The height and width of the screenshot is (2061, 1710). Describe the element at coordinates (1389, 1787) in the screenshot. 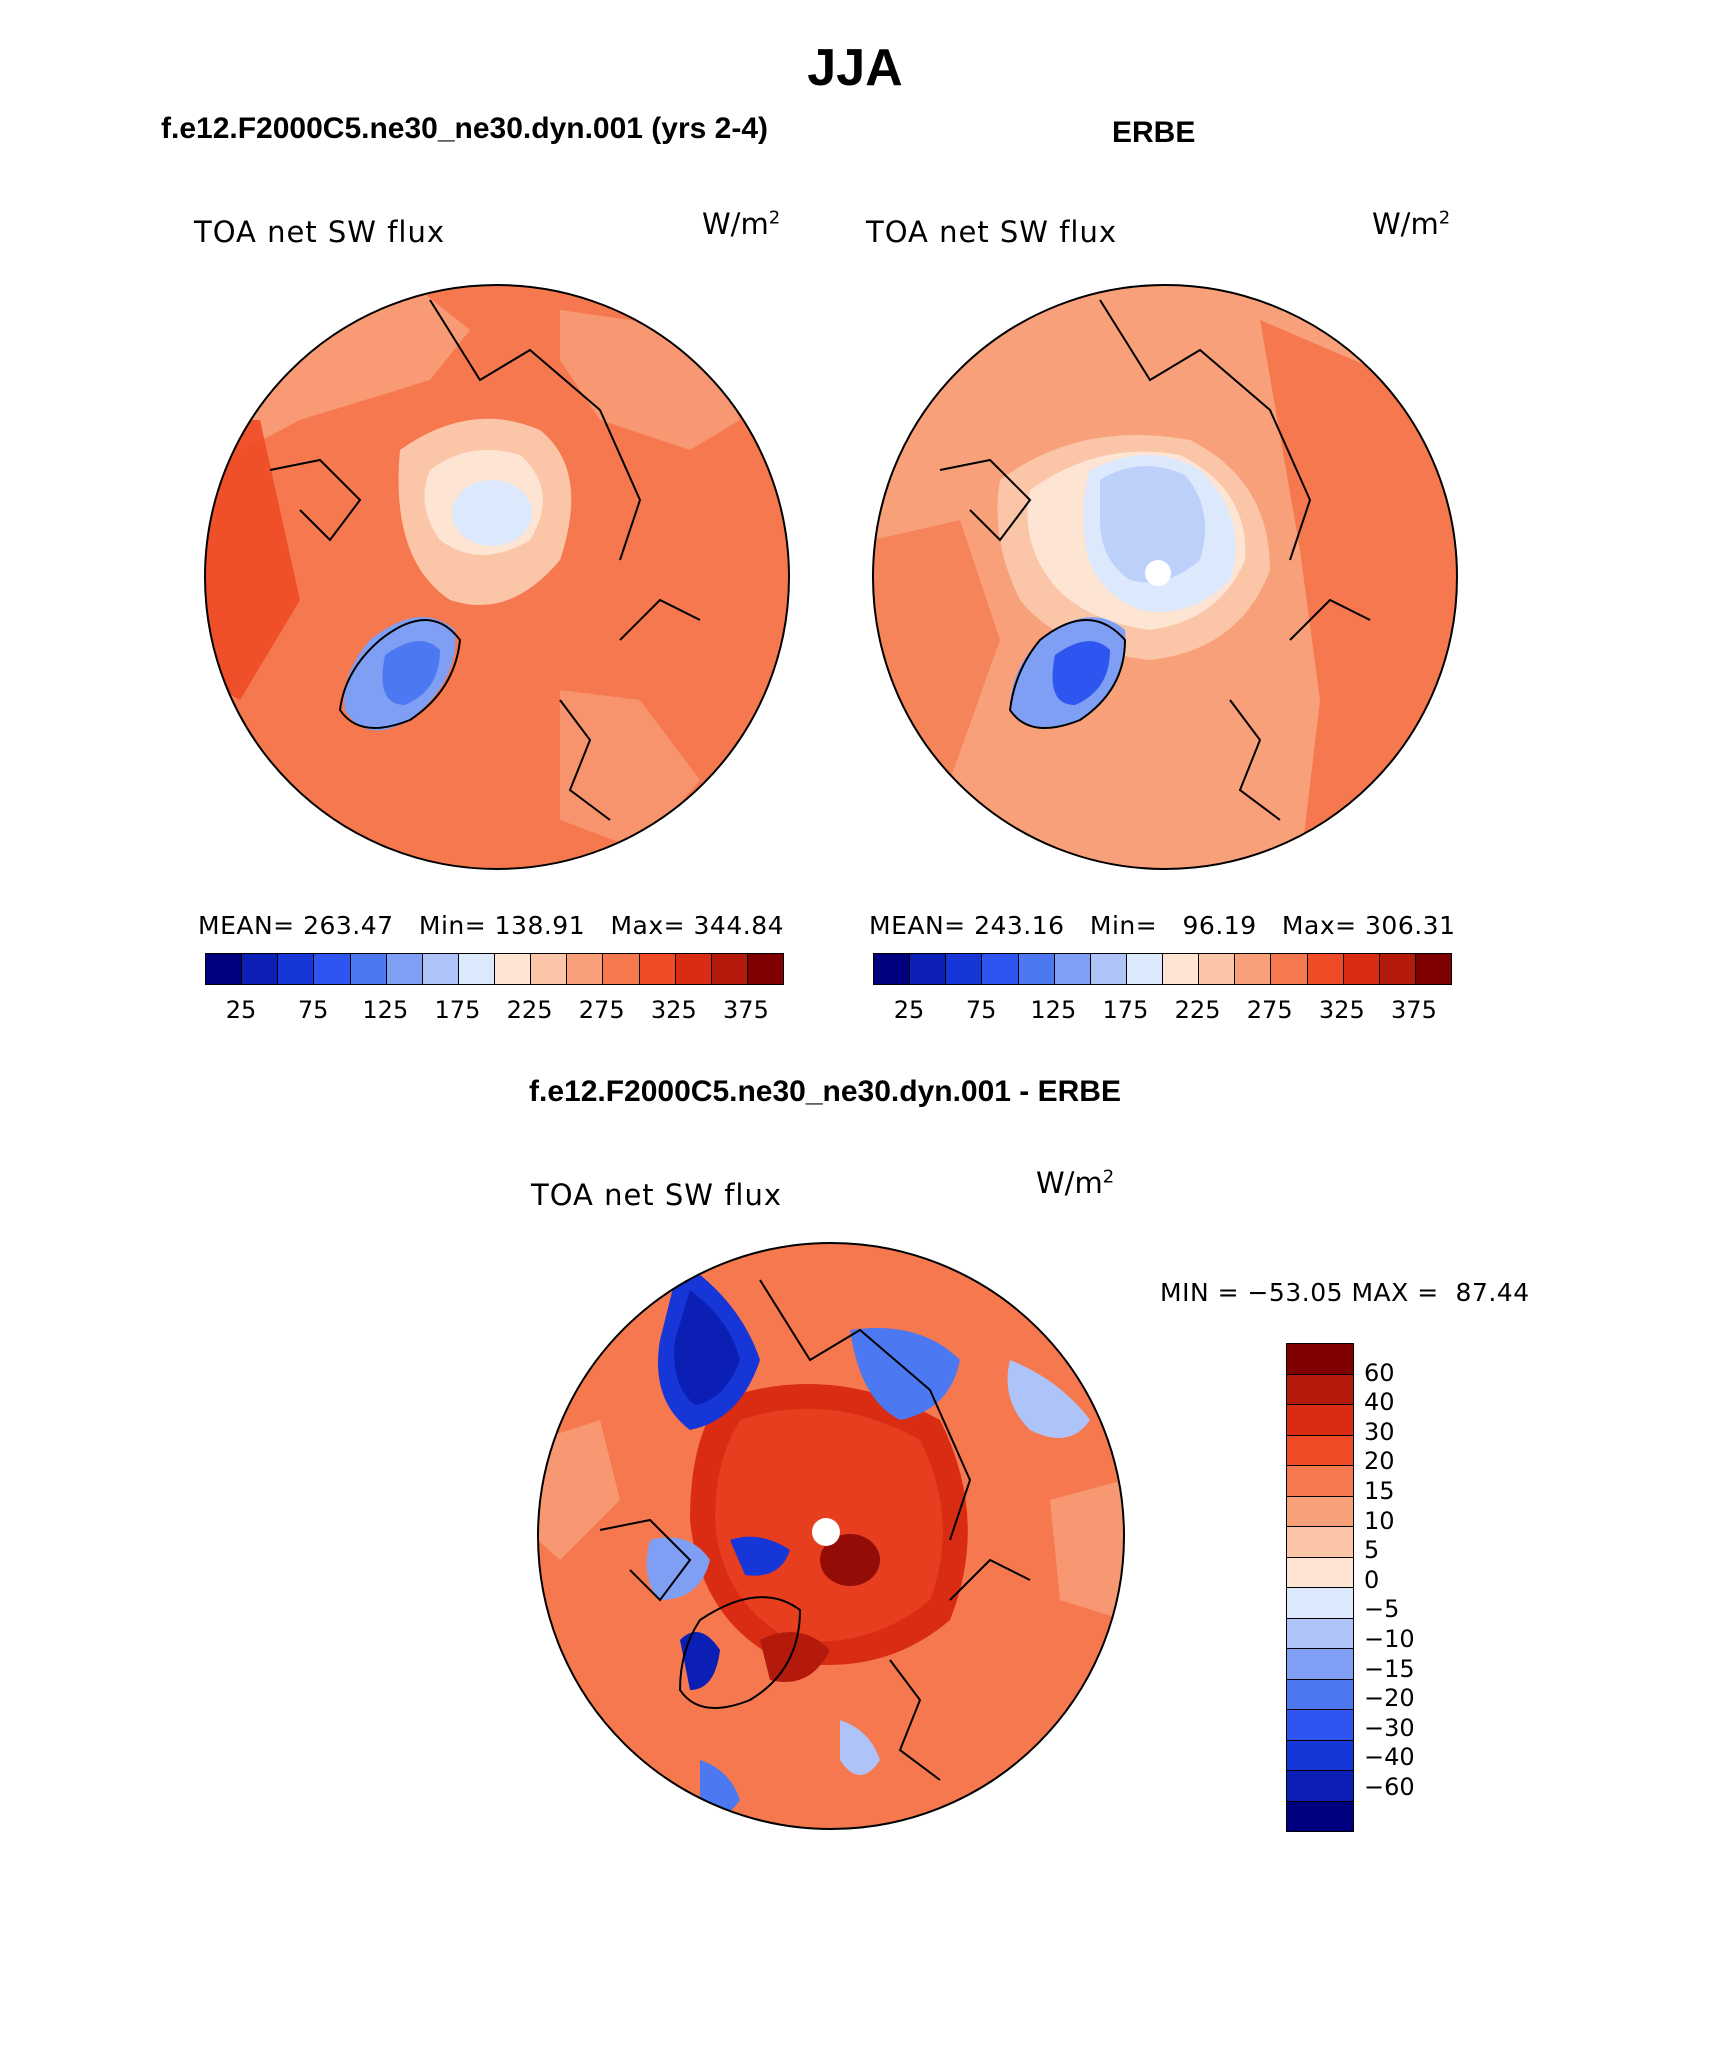

I see `colorbar-tick-label: −60` at that location.